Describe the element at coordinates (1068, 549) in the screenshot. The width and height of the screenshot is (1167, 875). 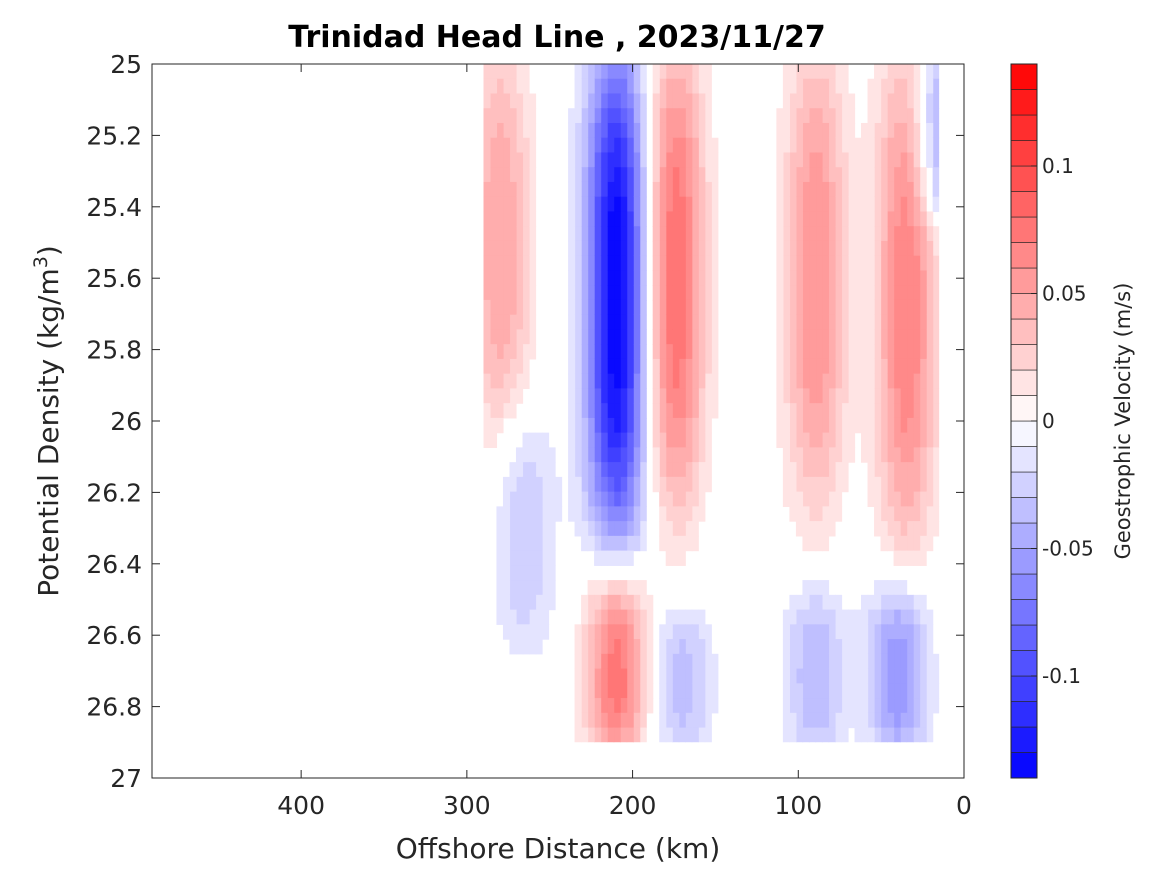
I see `colorbar-tick-label: -0.05` at that location.